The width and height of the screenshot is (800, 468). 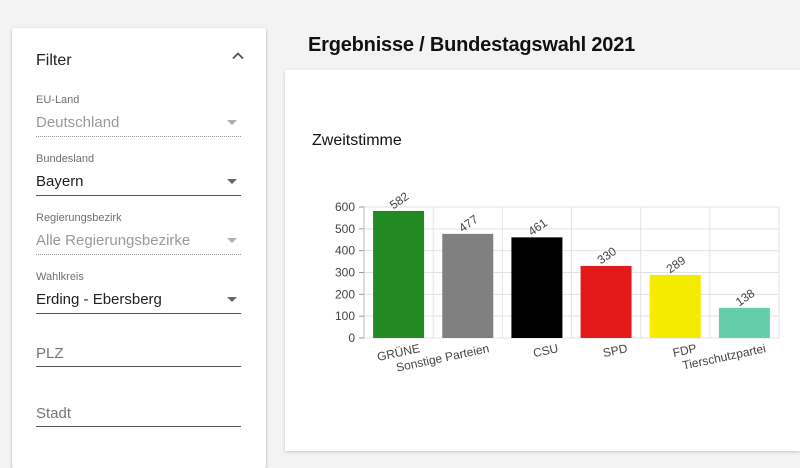 What do you see at coordinates (345, 273) in the screenshot?
I see `y-tick-label: 300` at bounding box center [345, 273].